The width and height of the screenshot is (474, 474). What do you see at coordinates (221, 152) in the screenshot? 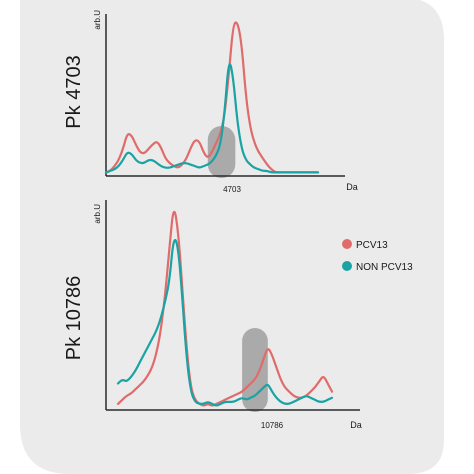
I see `highlight-region` at bounding box center [221, 152].